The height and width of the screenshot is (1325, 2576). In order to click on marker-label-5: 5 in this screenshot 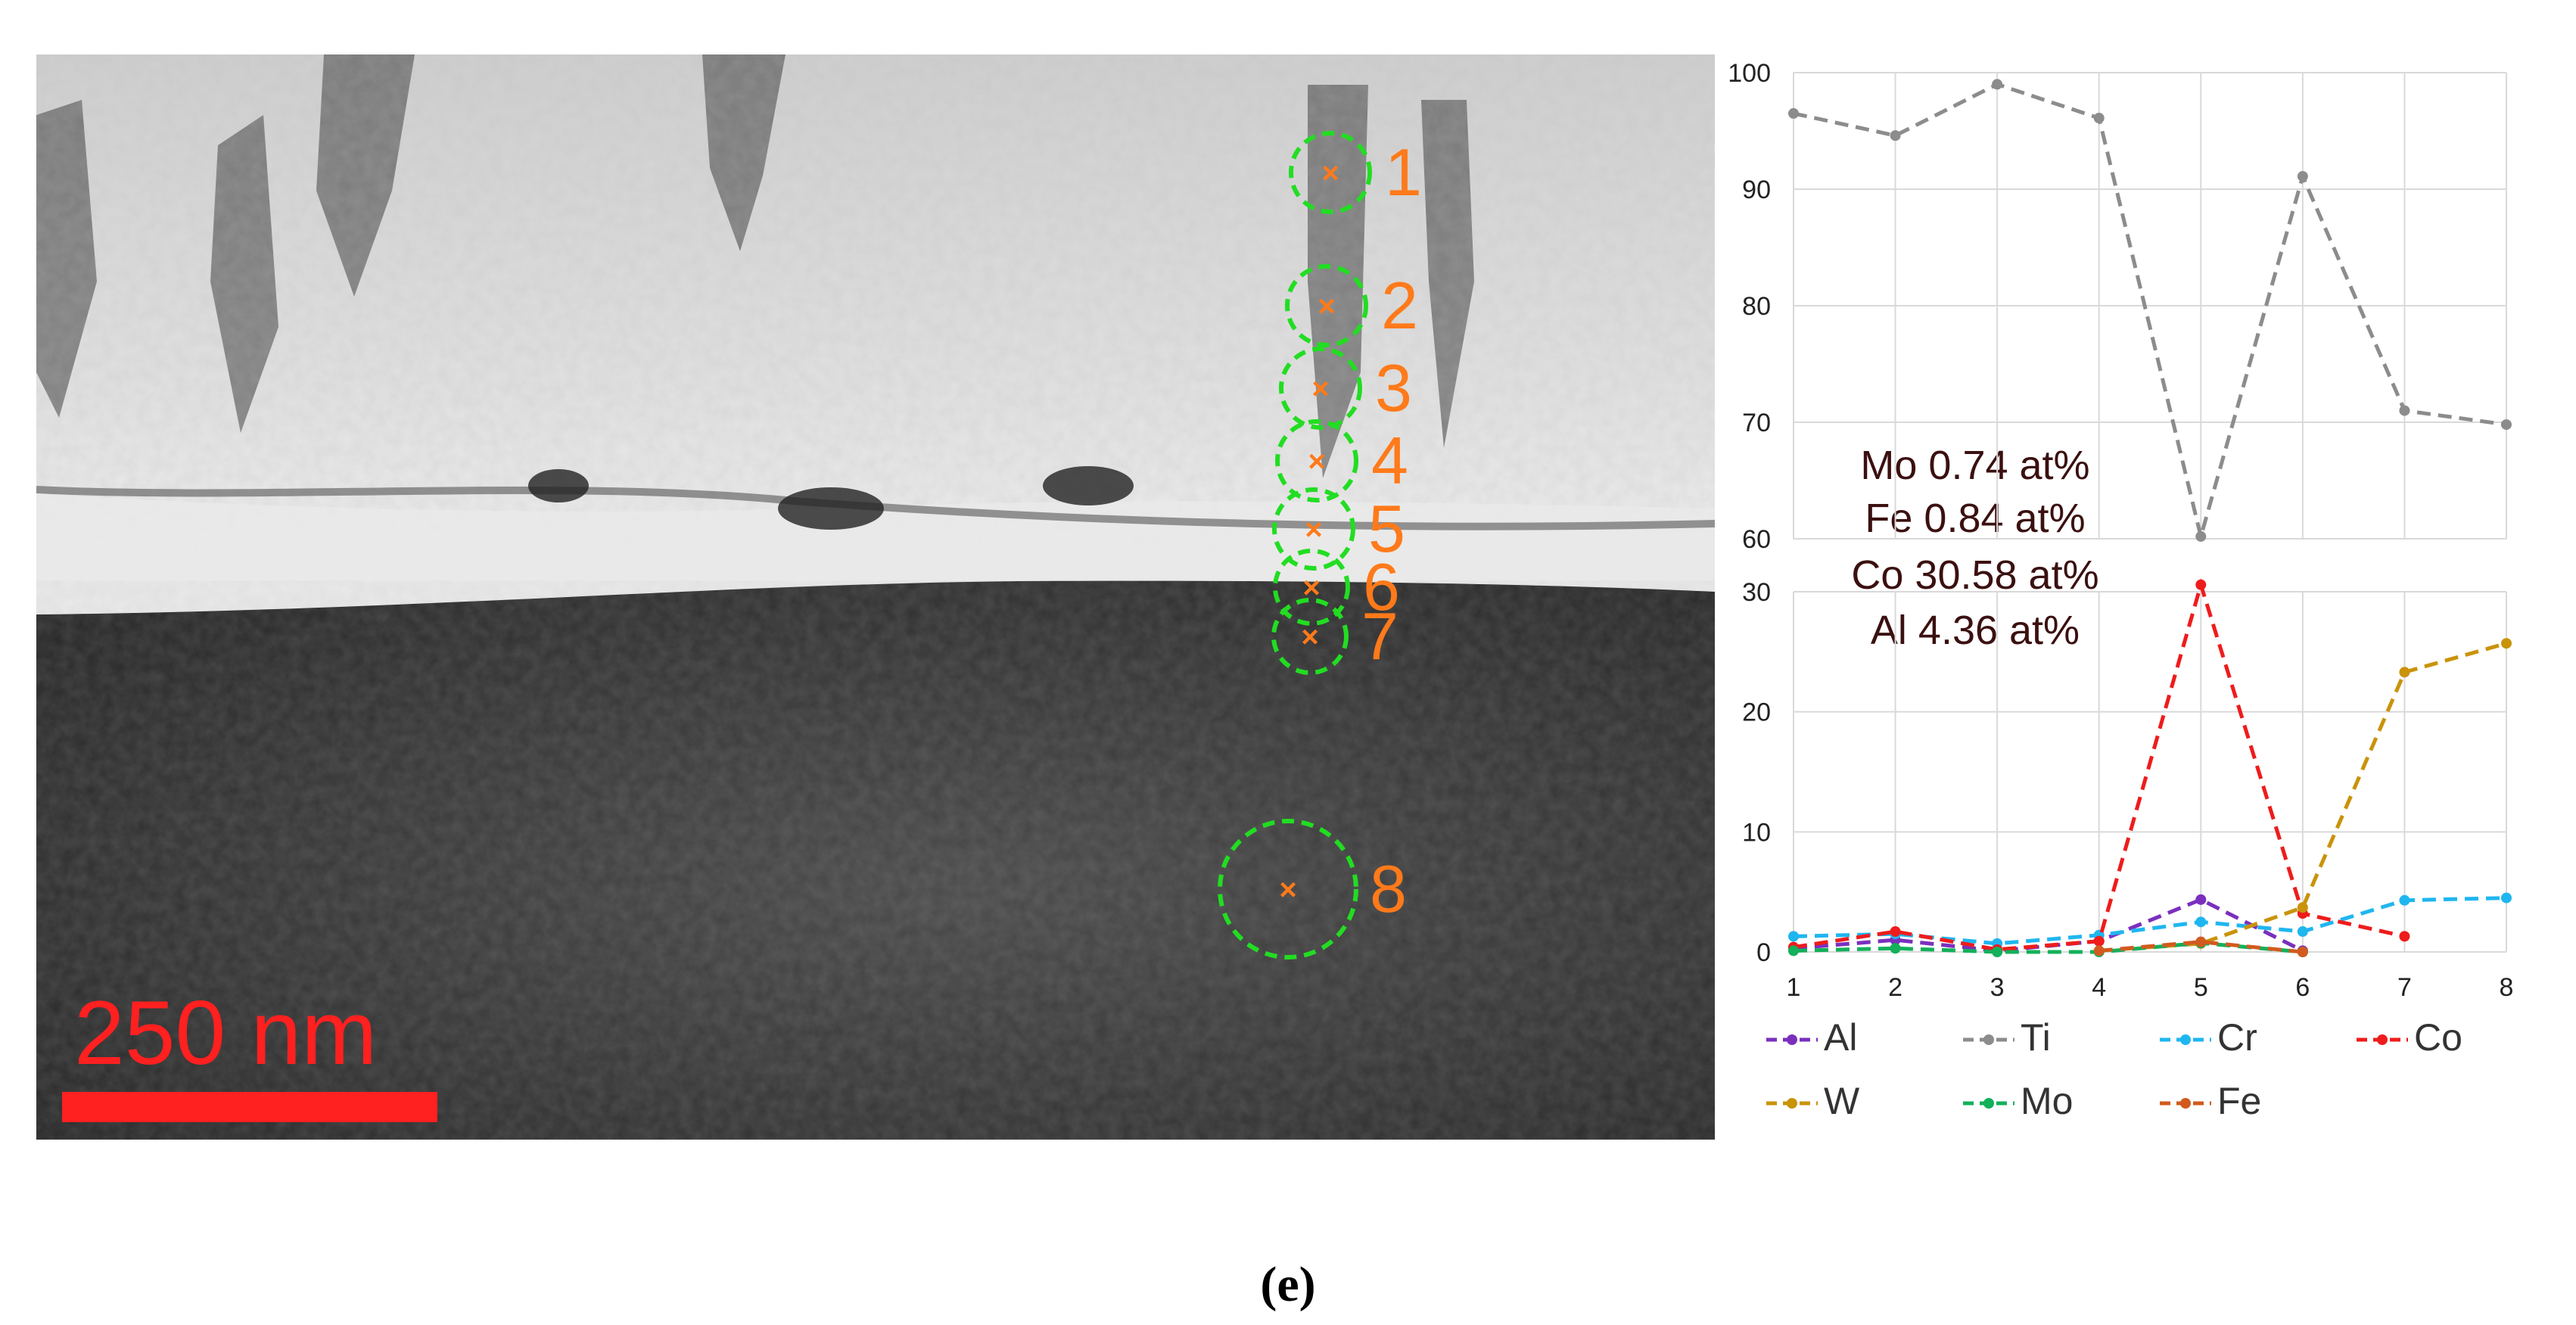, I will do `click(1386, 528)`.